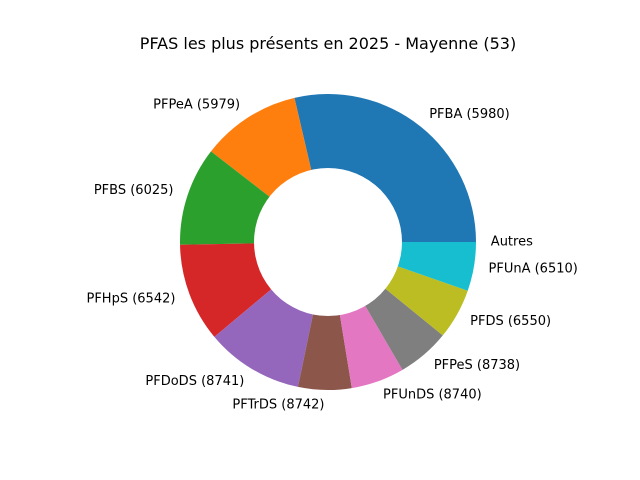 The height and width of the screenshot is (480, 640). I want to click on label-pfunds: PFUnDS (8740), so click(432, 395).